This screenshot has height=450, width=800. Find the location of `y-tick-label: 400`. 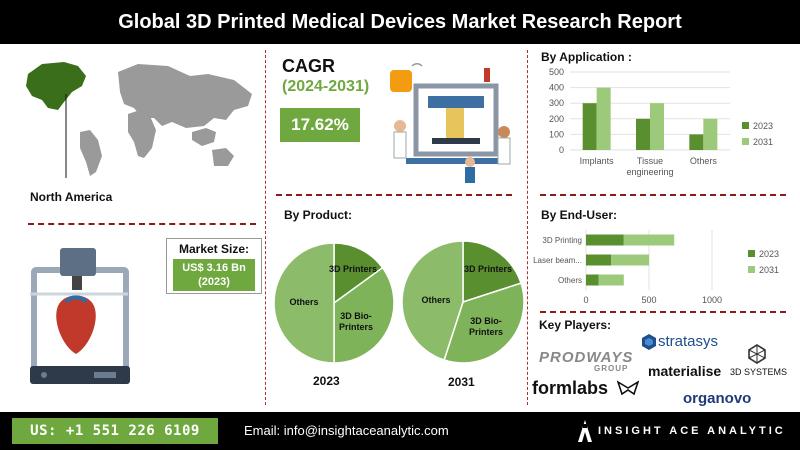

y-tick-label: 400 is located at coordinates (556, 88).